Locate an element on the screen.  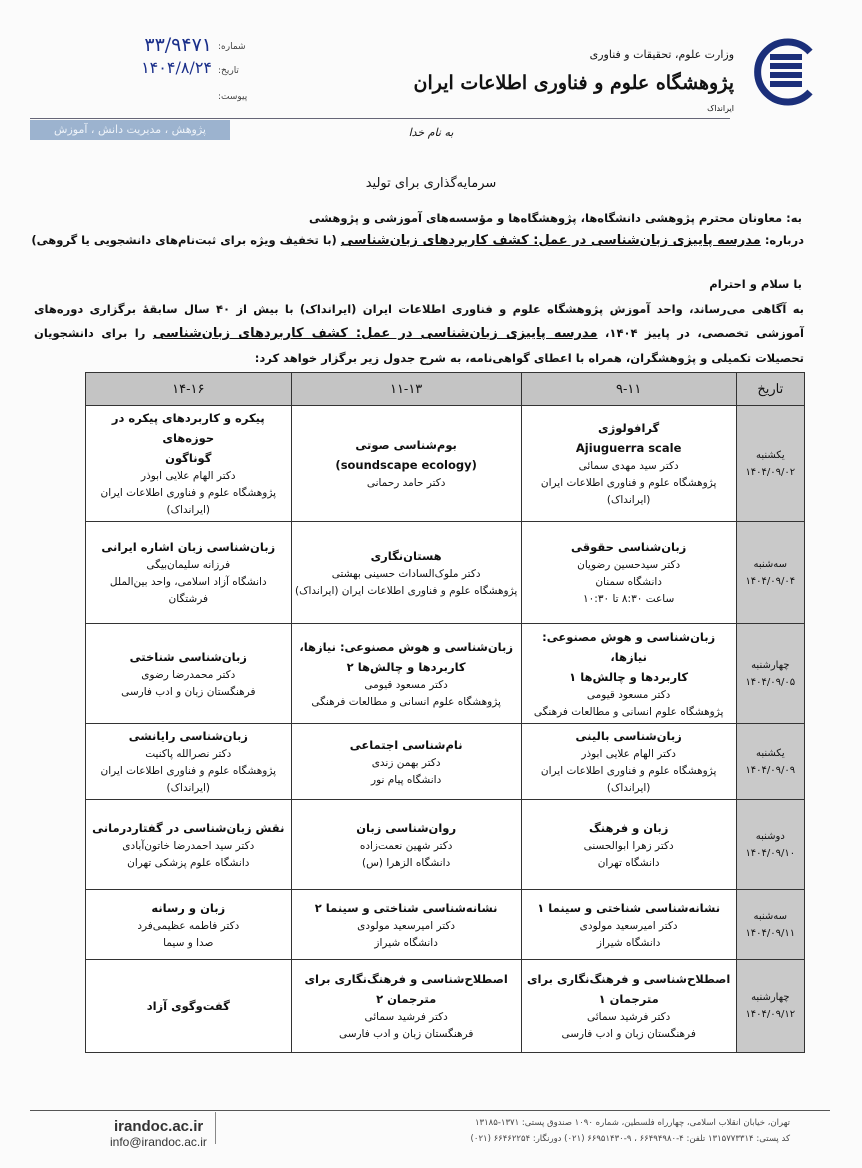
ministry-name: وزارت علوم، تحقیقات و فناوری is located at coordinates (661, 54).